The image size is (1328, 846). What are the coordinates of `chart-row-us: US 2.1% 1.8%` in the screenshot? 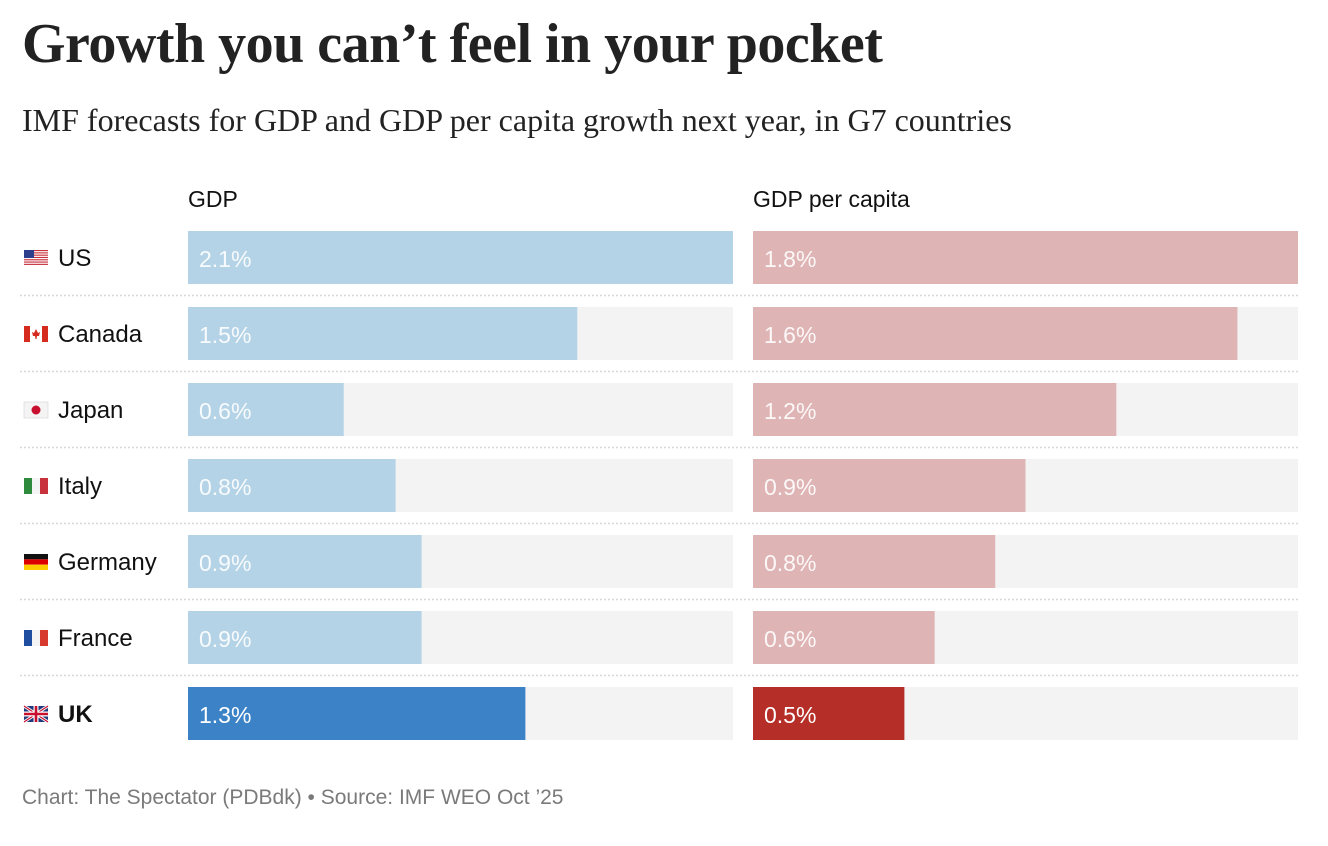 It's located at (659, 264).